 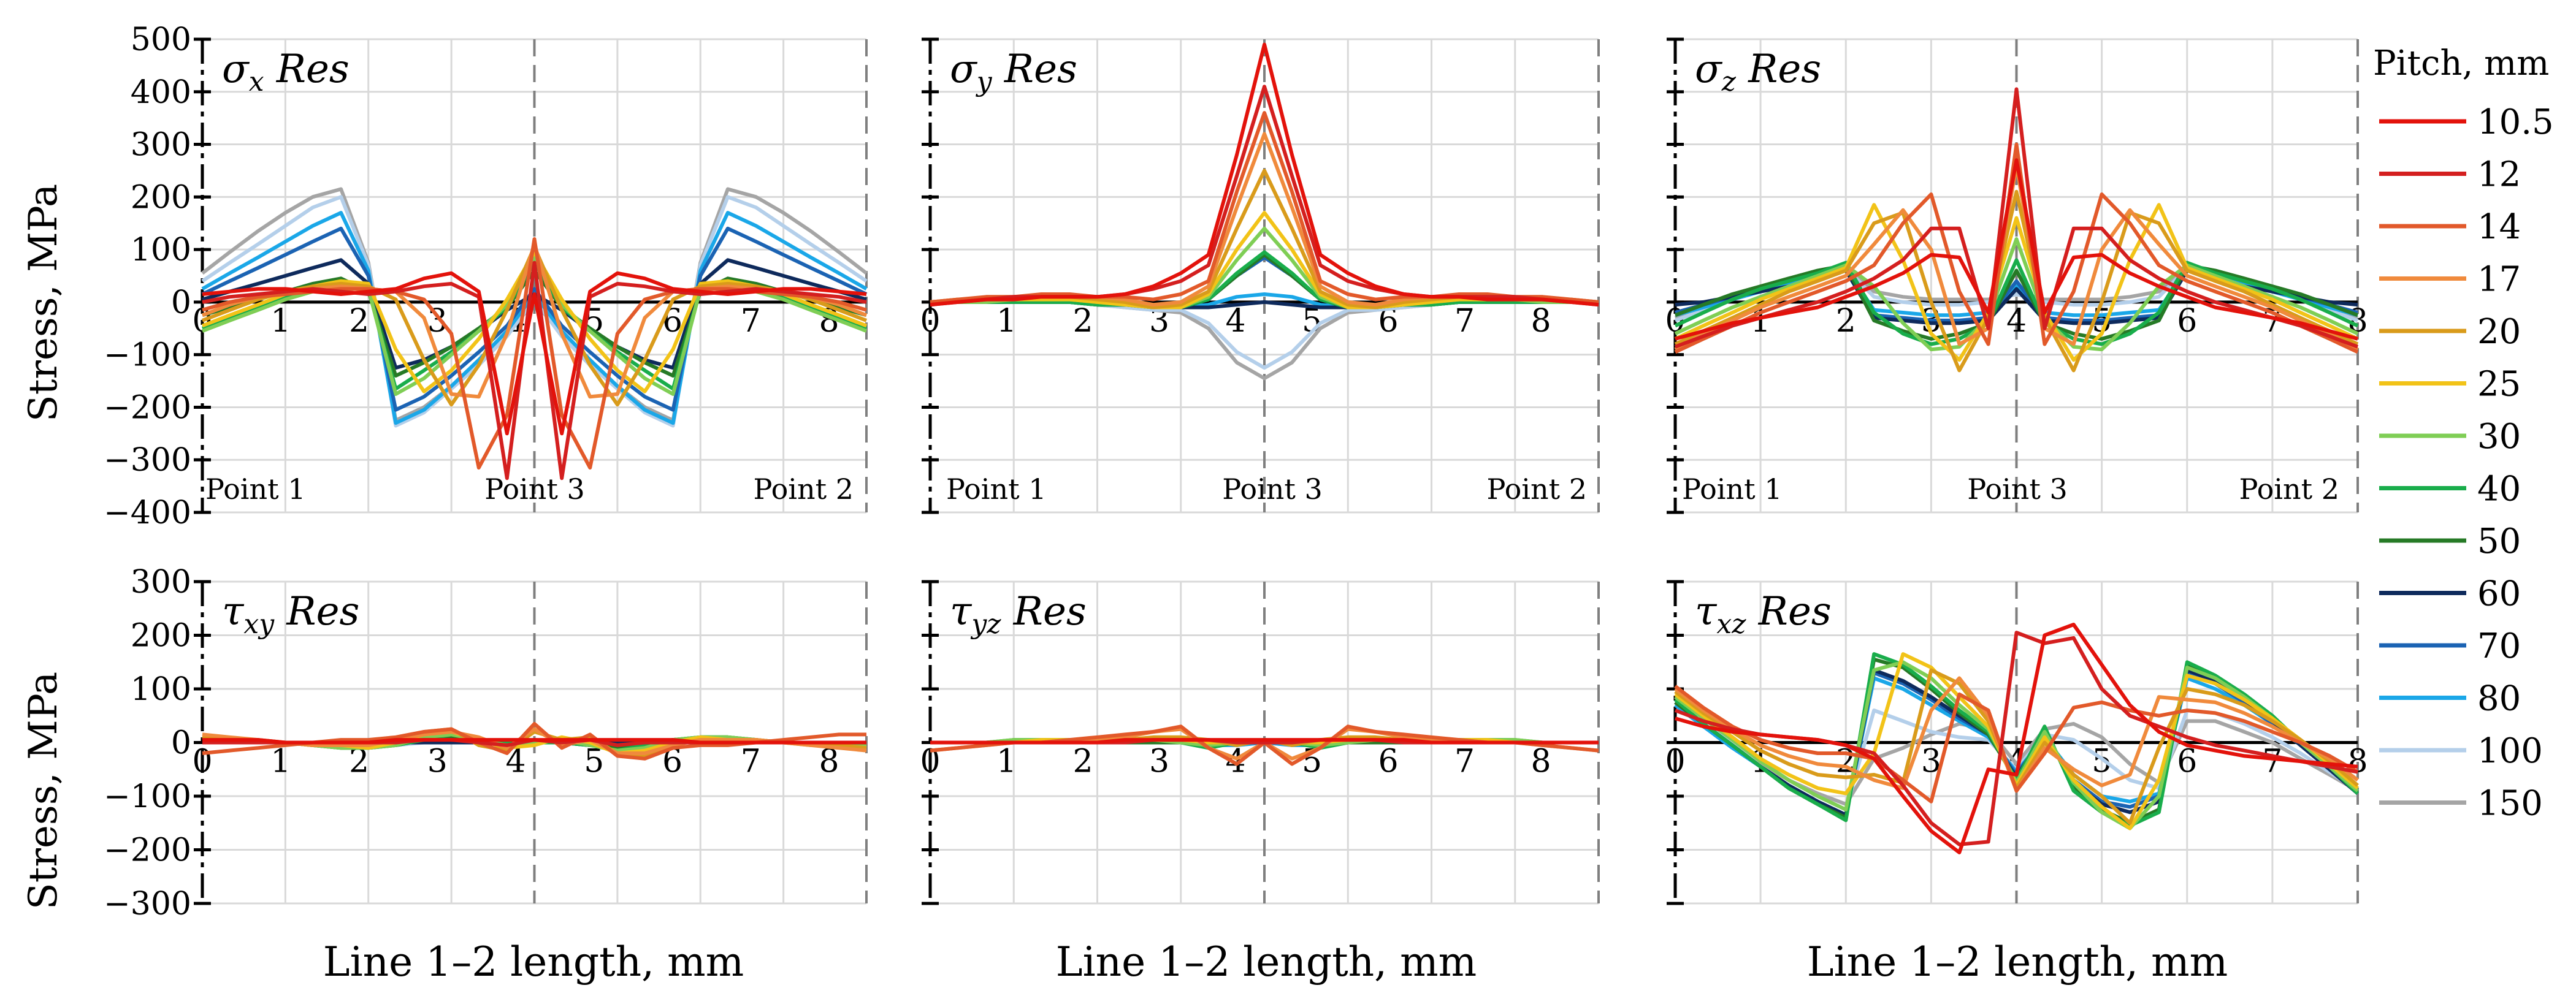 I want to click on legend-label: 150, so click(x=2510, y=804).